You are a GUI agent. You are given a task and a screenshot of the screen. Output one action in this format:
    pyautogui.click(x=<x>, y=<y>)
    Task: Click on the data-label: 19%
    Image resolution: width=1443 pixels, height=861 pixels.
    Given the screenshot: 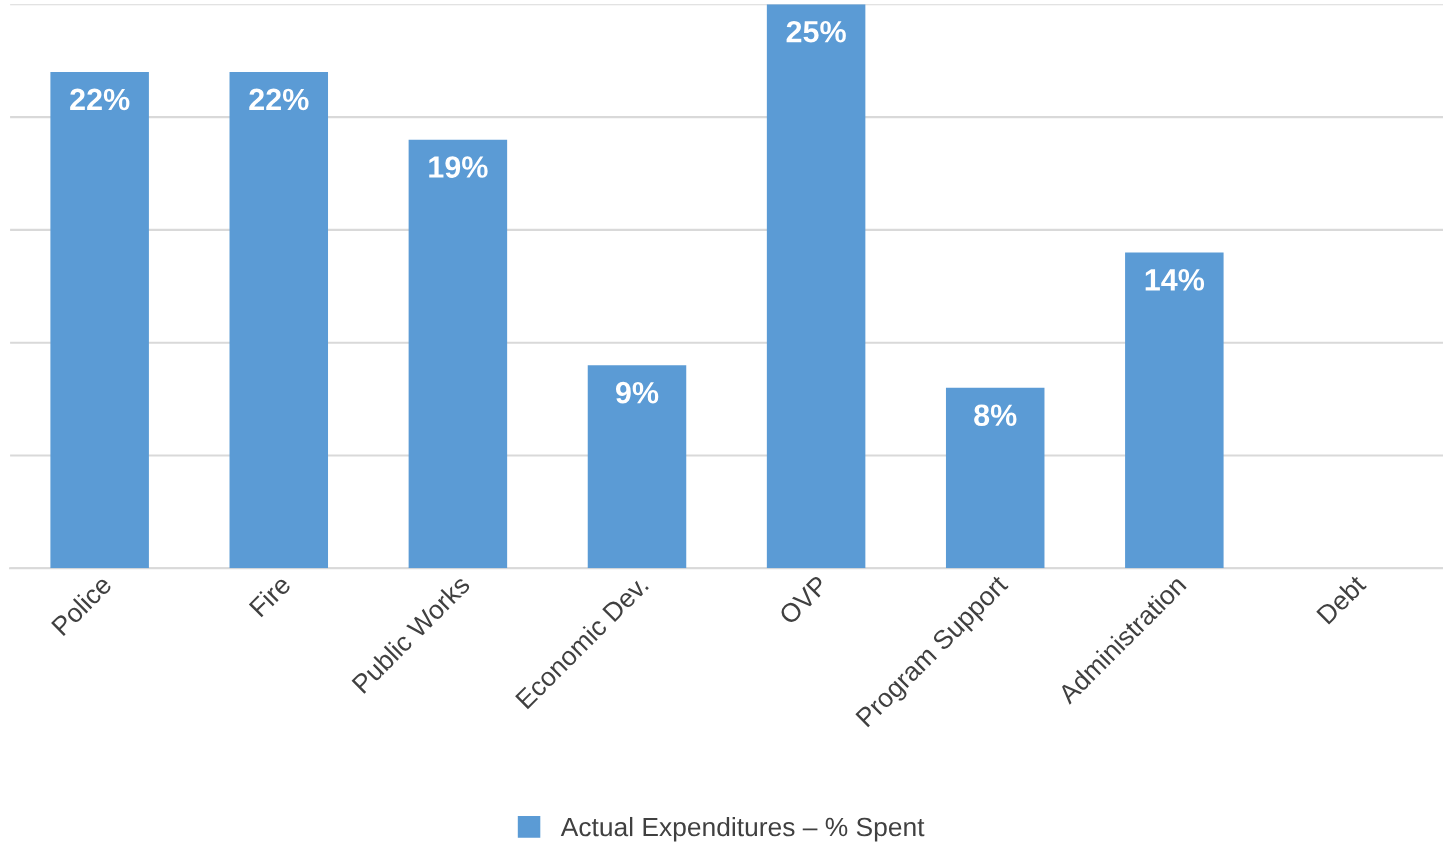 What is the action you would take?
    pyautogui.click(x=458, y=167)
    